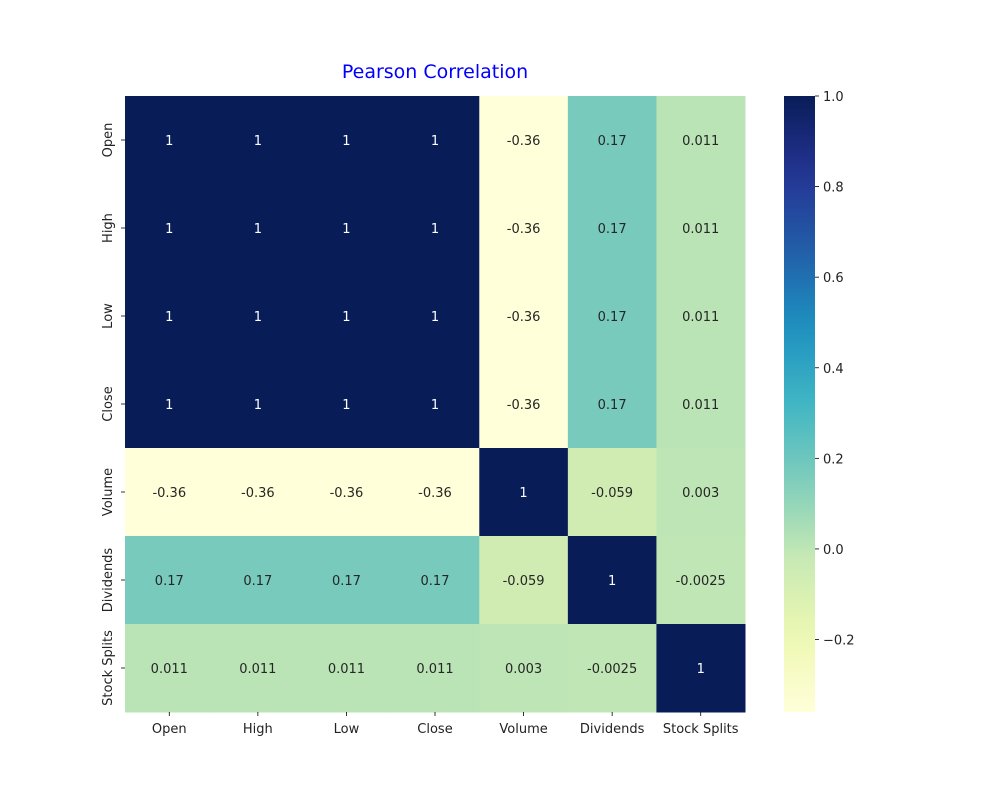  I want to click on y-tick-label: Open, so click(108, 140).